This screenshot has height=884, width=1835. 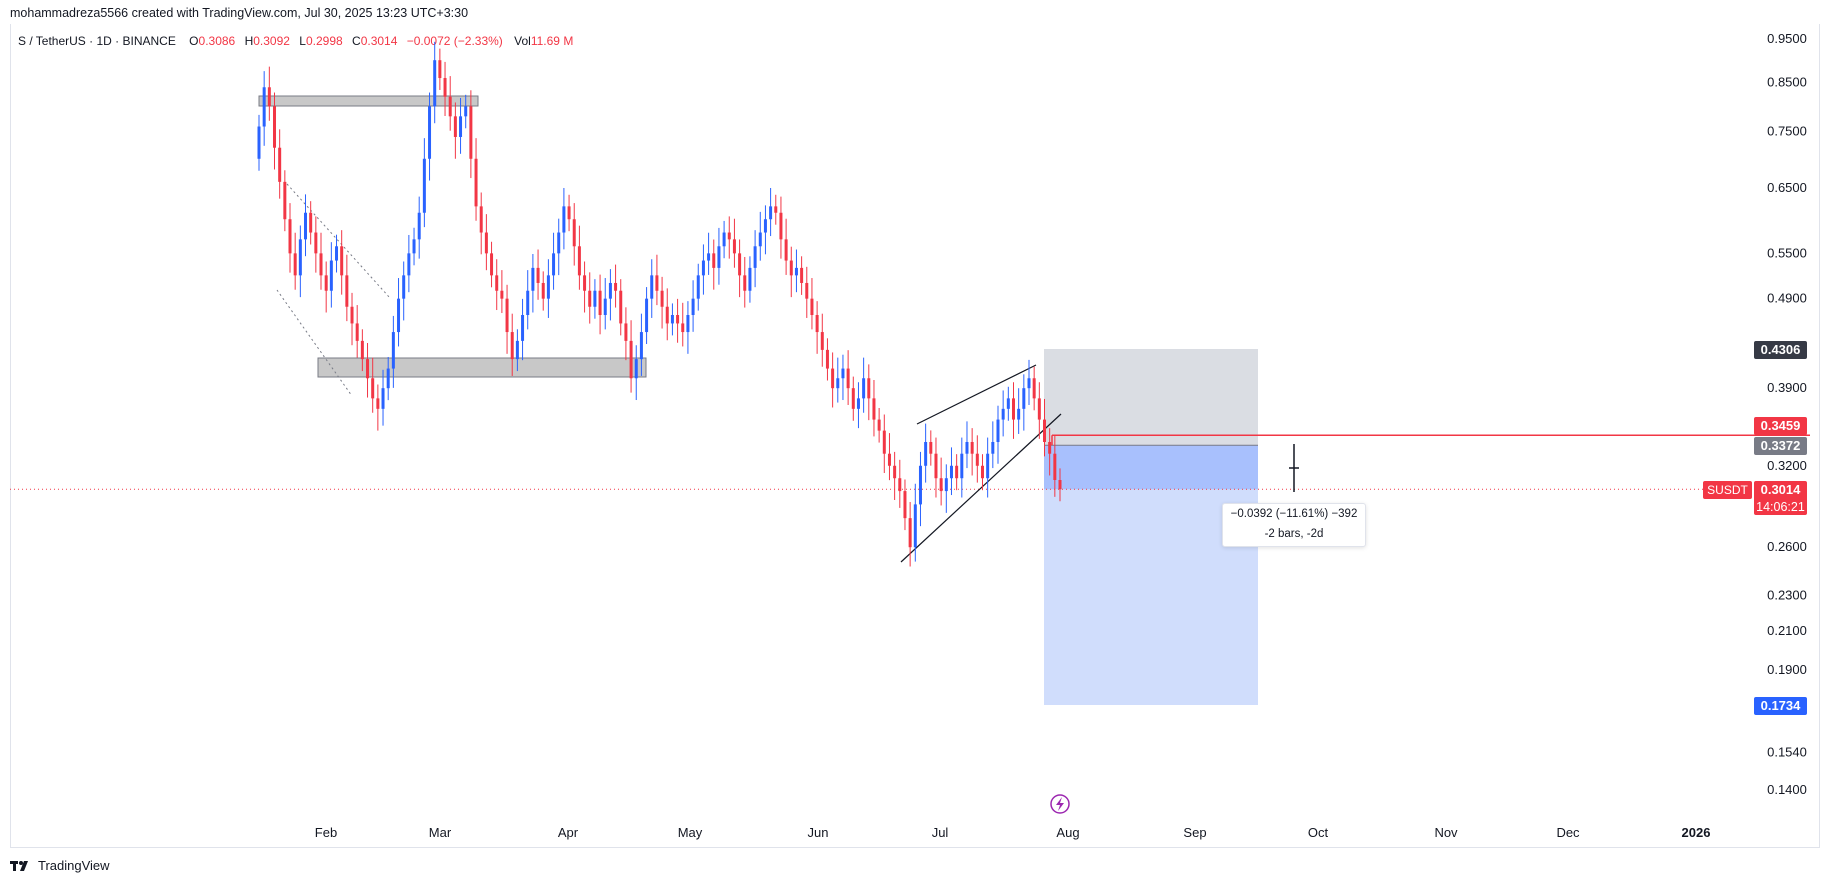 What do you see at coordinates (1787, 789) in the screenshot?
I see `price-axis-label: 0.1400` at bounding box center [1787, 789].